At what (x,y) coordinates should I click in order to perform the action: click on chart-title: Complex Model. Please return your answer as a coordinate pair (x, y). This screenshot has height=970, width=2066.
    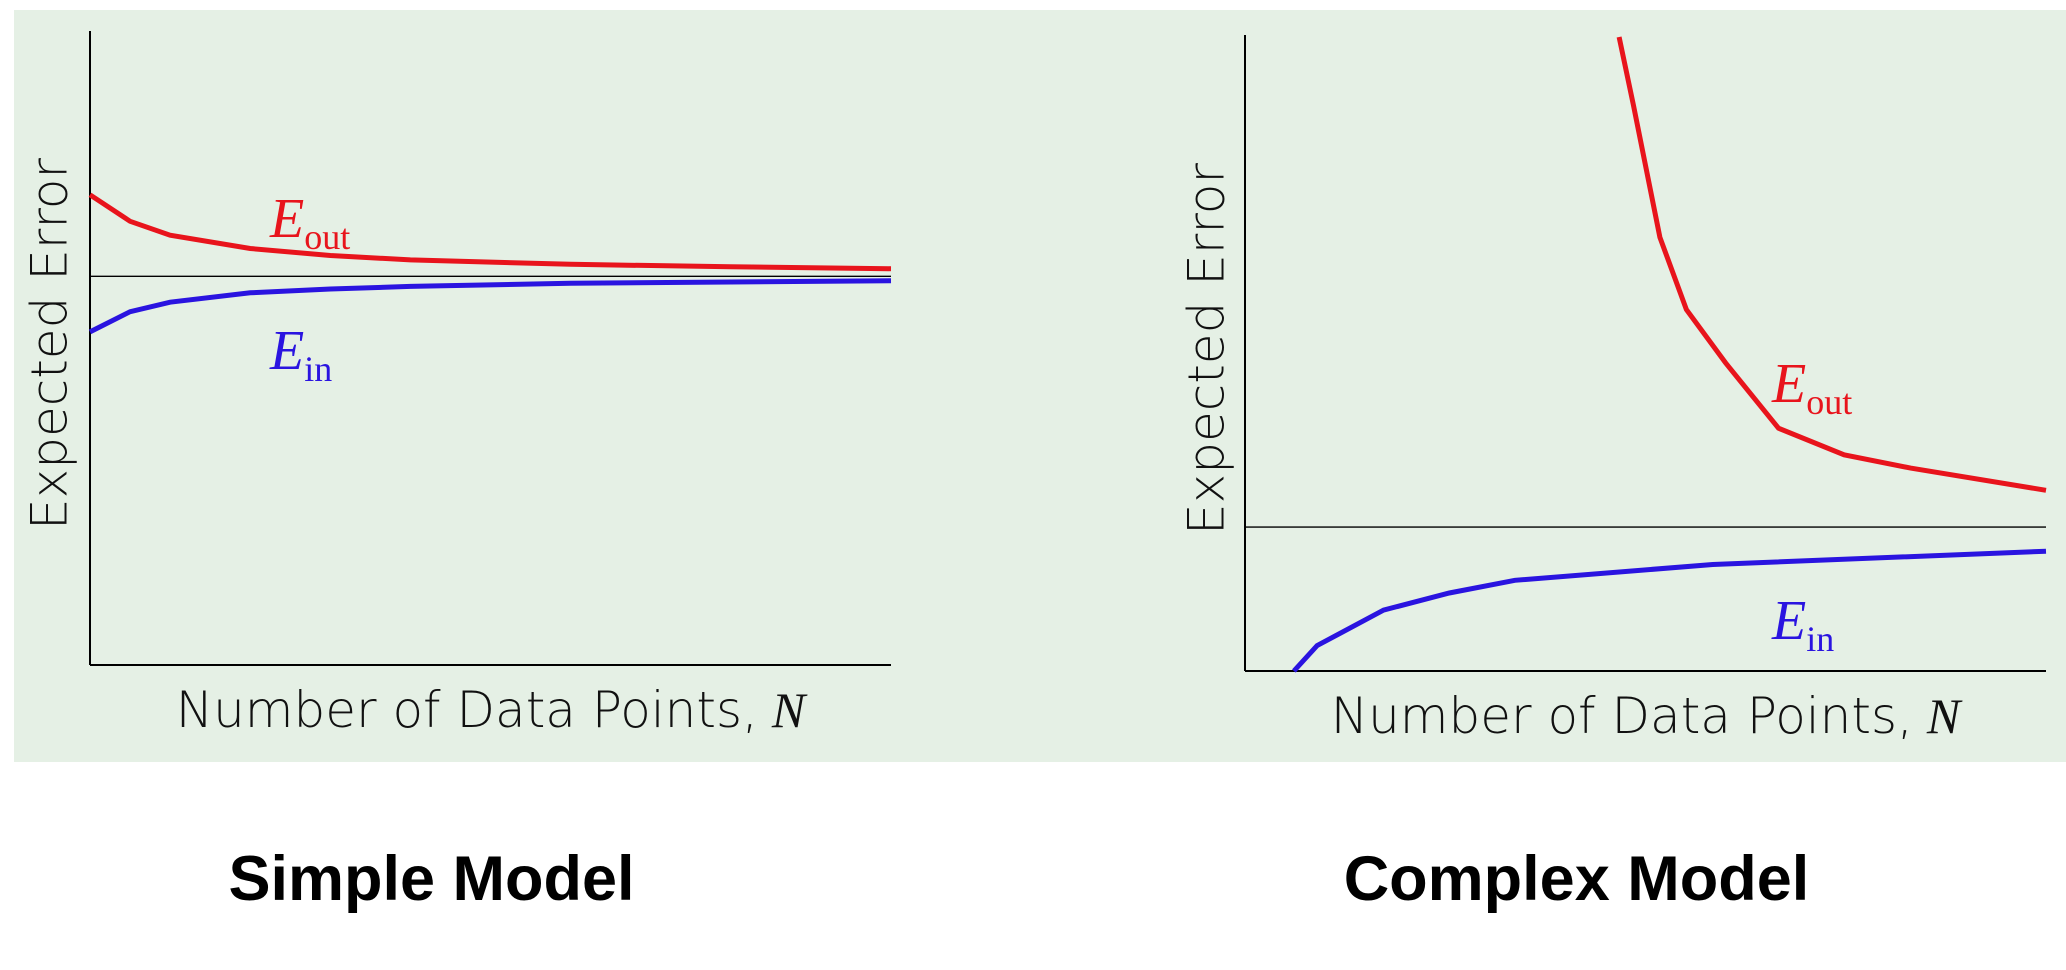
    Looking at the image, I should click on (1577, 879).